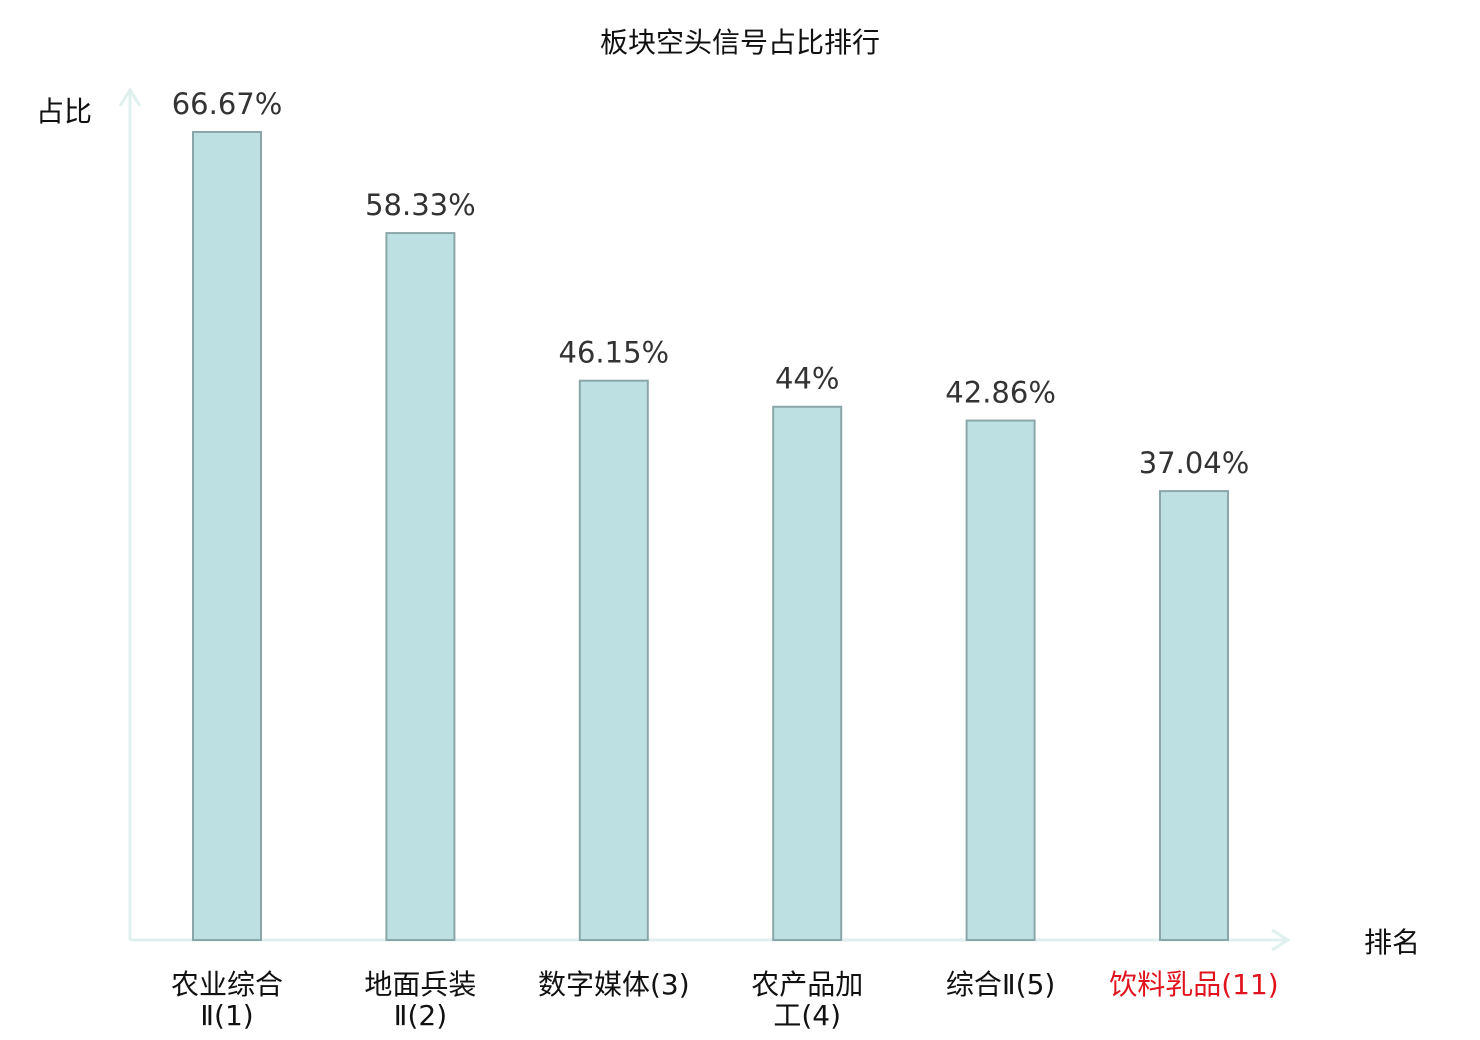  I want to click on value-label: 44%, so click(807, 379).